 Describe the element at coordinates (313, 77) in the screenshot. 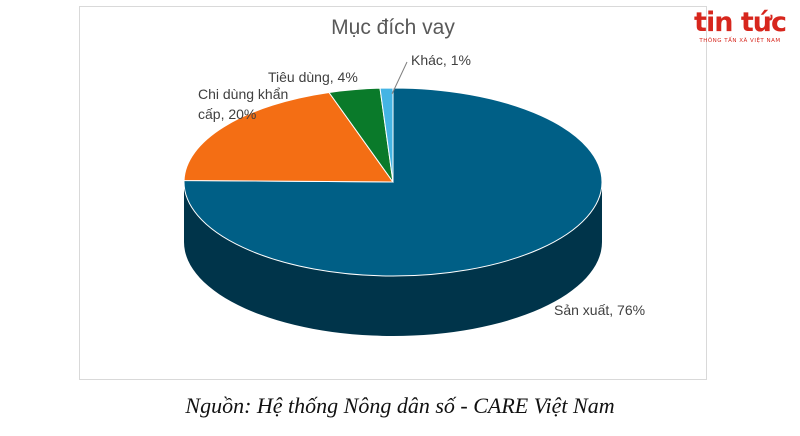

I see `slice-label-tieu-dung: Tiêu dùng, 4%` at that location.